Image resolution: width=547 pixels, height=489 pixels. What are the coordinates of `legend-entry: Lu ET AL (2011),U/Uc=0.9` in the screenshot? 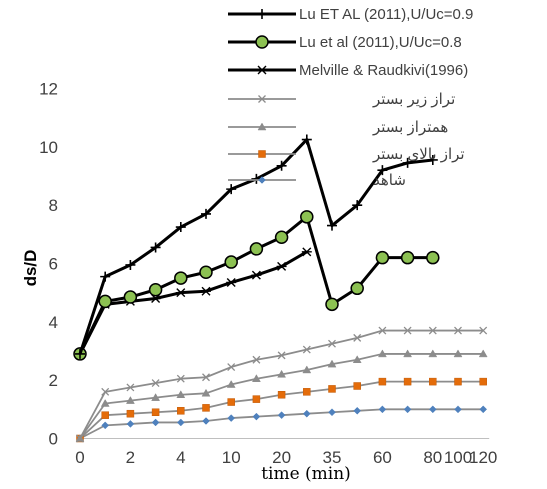 It's located at (350, 14).